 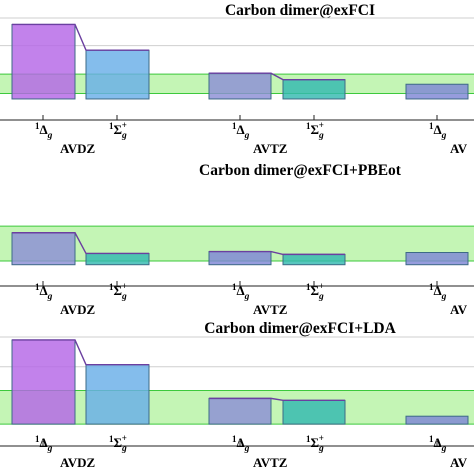 I want to click on panel-title: Carbon dimer@exFCI+PBEot, so click(x=300, y=170).